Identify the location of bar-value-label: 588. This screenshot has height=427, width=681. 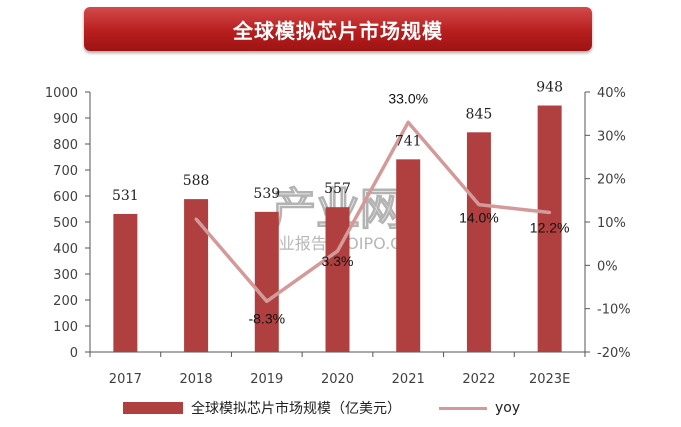
(196, 181).